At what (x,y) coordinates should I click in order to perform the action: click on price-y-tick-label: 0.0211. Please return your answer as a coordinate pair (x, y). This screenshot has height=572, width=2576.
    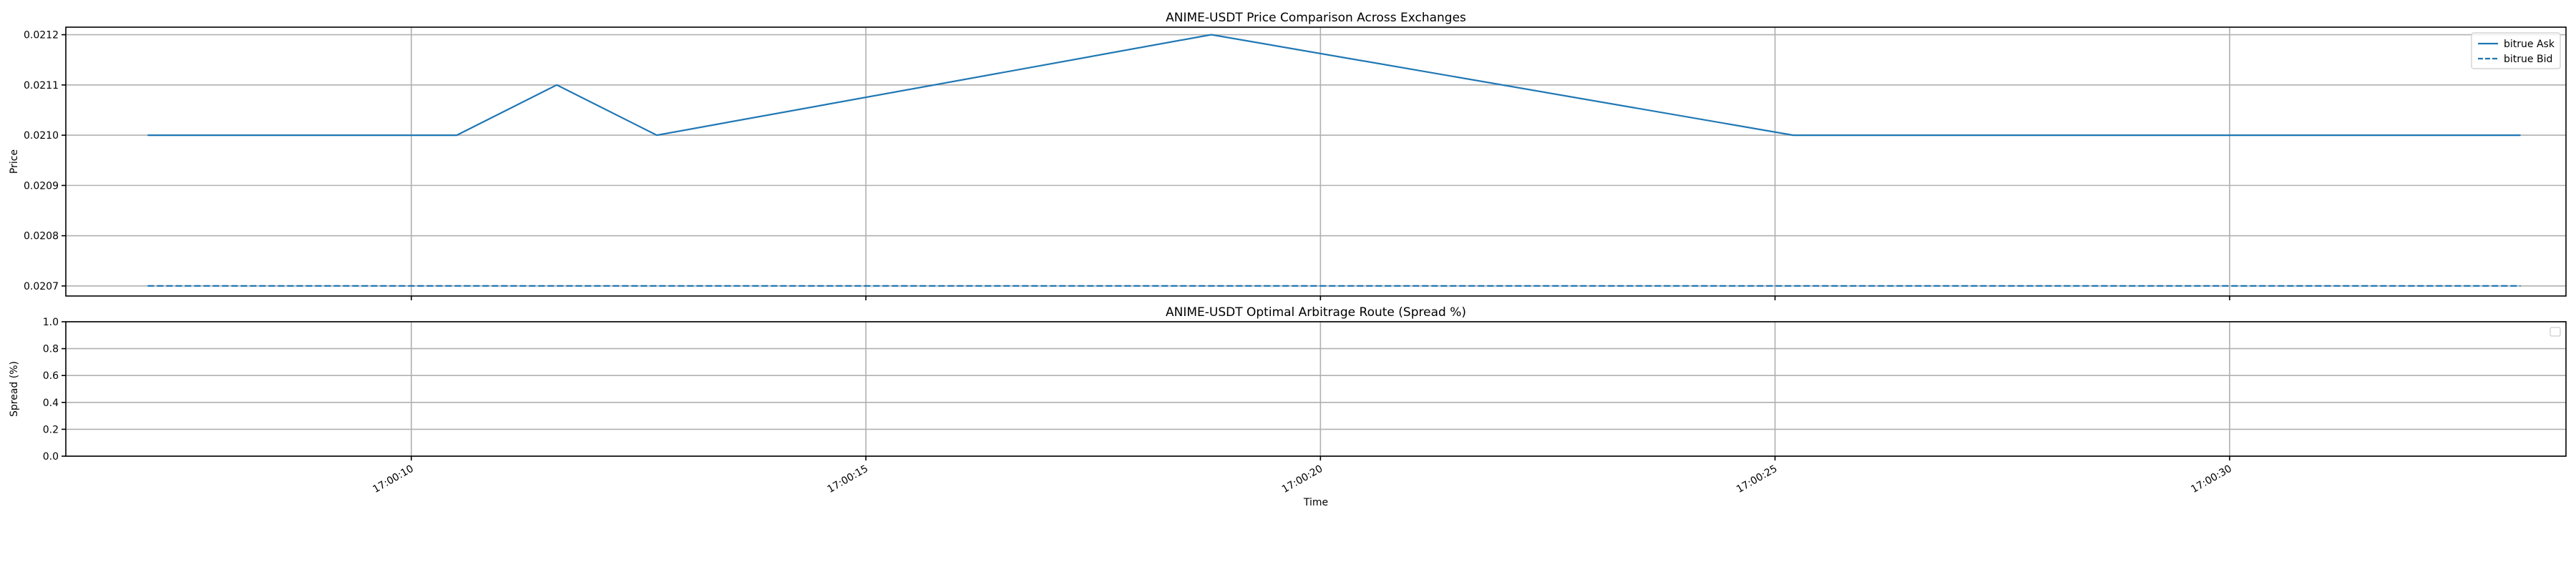
    Looking at the image, I should click on (41, 86).